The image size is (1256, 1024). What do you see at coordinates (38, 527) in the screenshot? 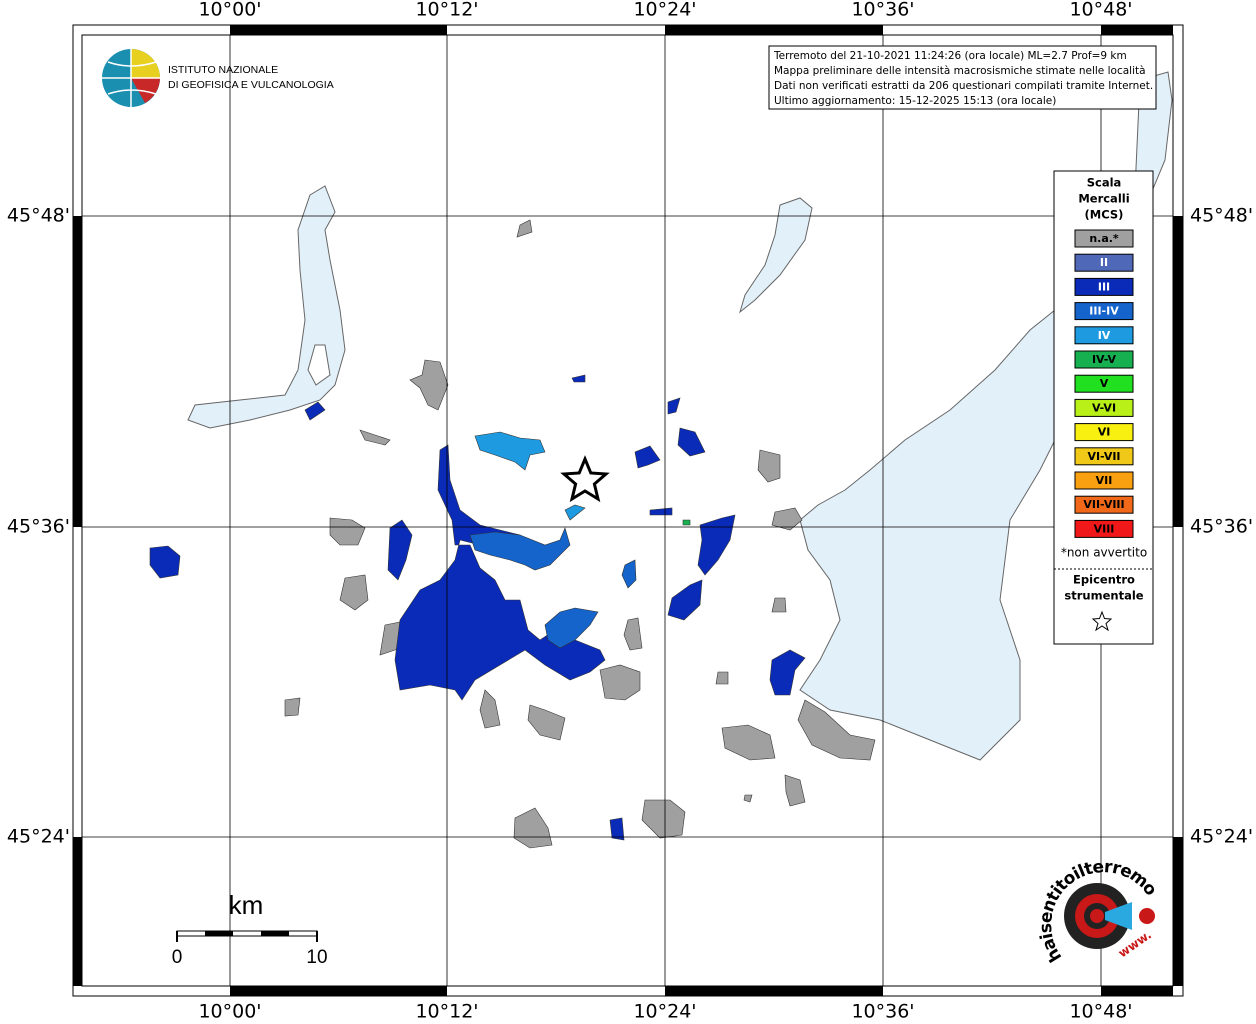
I see `left-label: 45°36'` at bounding box center [38, 527].